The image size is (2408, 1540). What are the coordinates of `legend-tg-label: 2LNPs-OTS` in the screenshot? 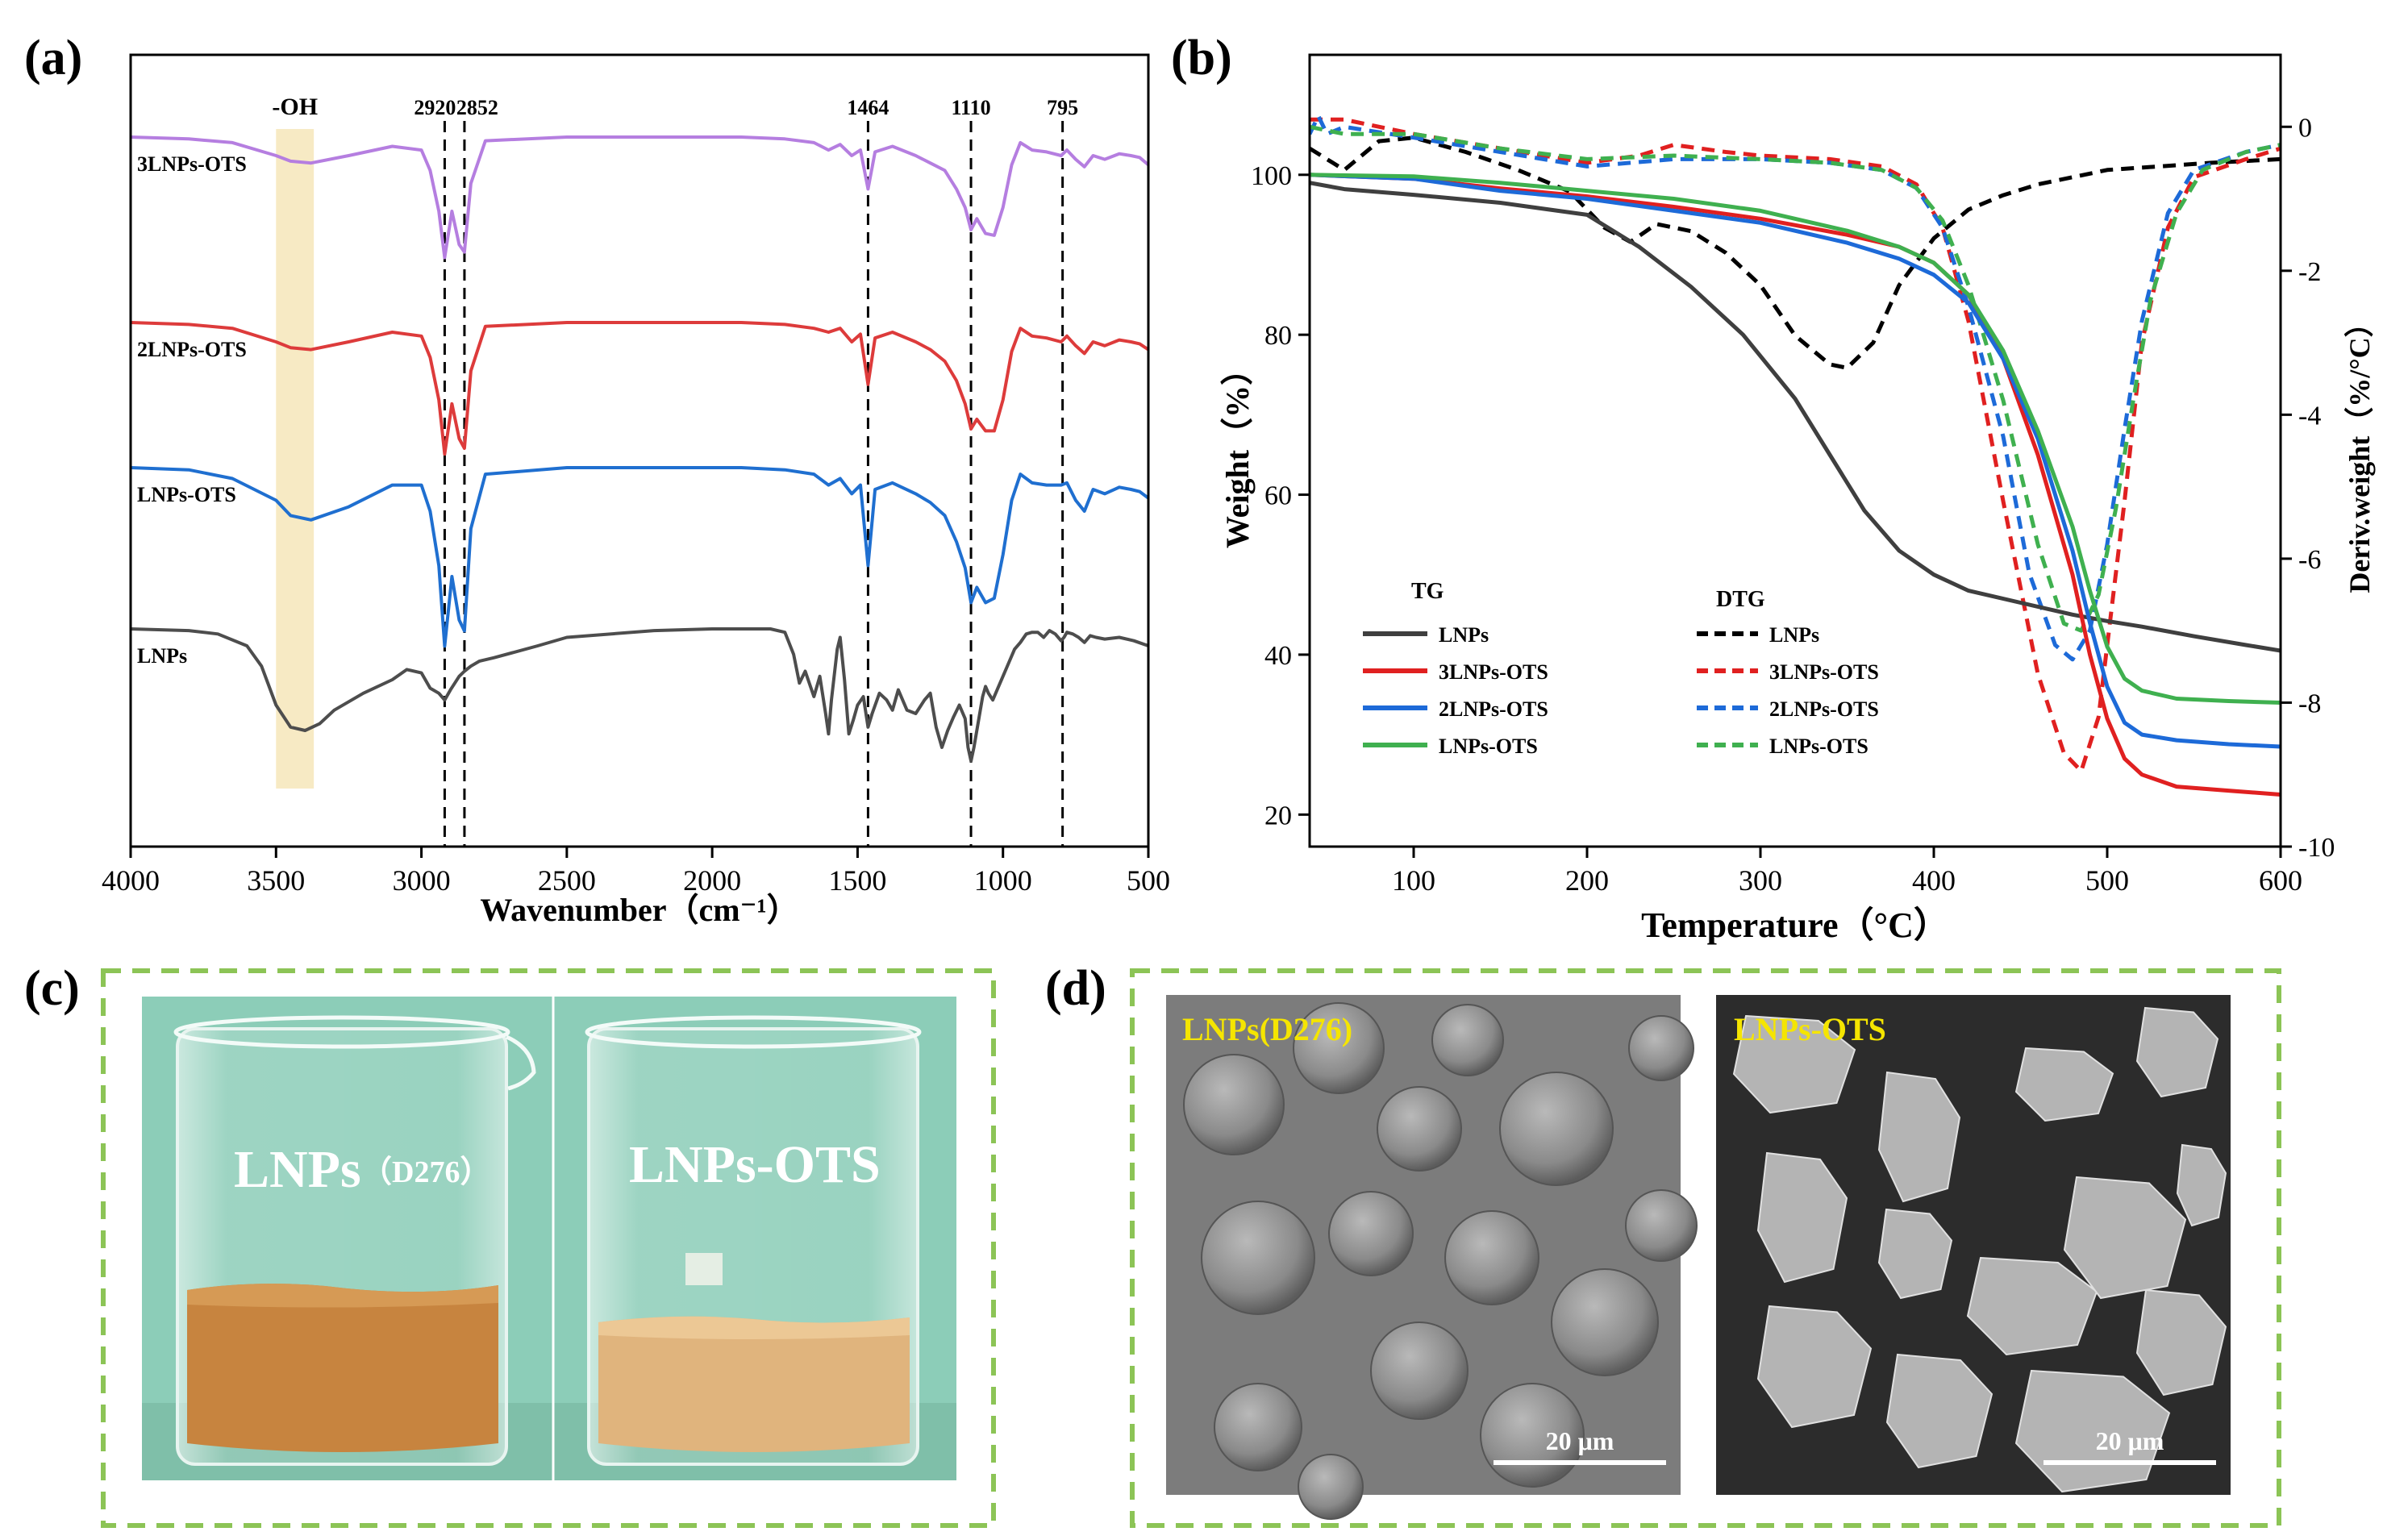 It's located at (1493, 709).